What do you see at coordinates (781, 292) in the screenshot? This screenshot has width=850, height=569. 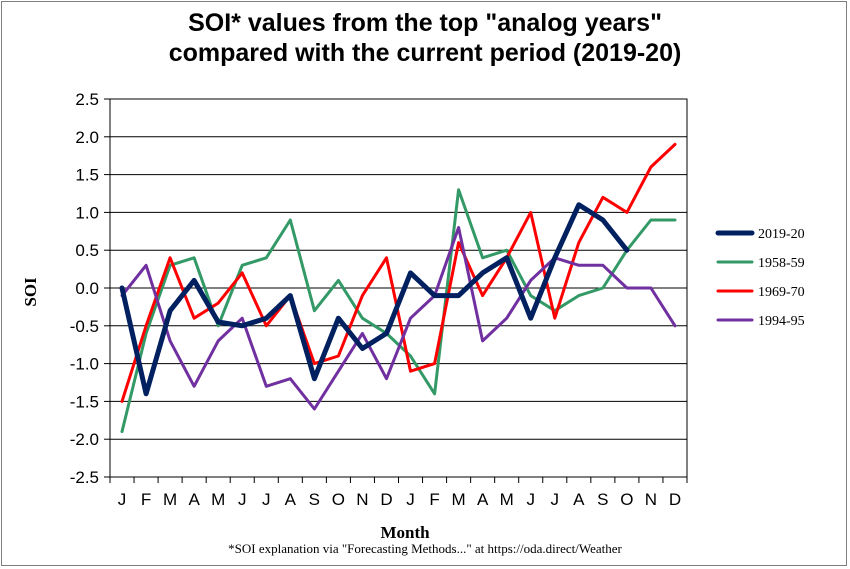 I see `legend-label-1969-70: 1969-70` at bounding box center [781, 292].